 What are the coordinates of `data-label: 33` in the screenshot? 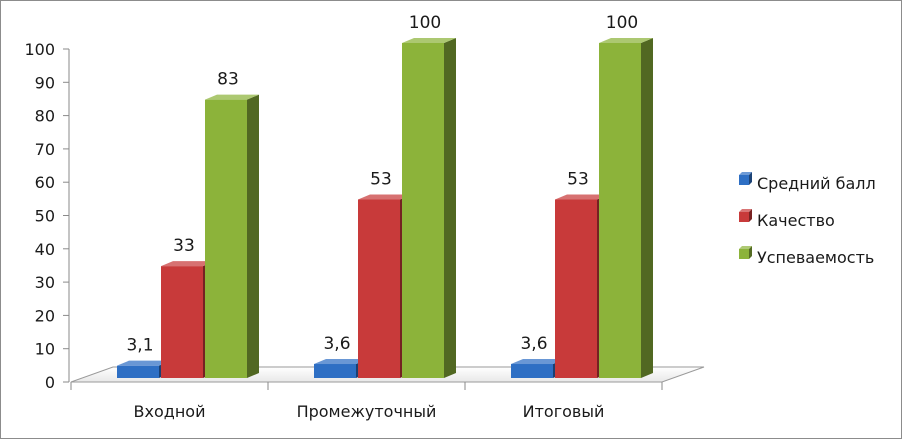 It's located at (184, 246).